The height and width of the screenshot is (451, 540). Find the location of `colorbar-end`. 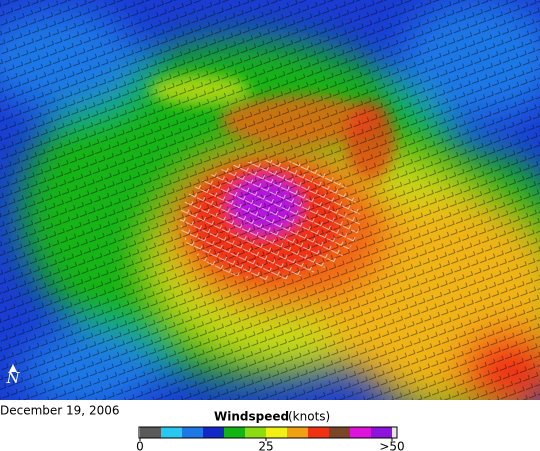

colorbar-end is located at coordinates (394, 432).